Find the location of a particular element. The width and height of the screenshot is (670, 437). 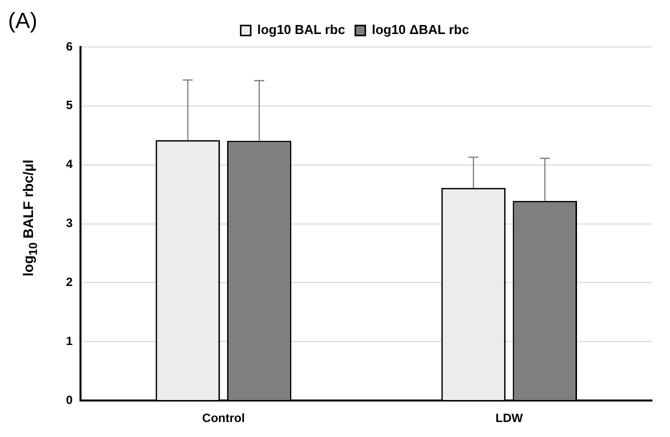

y-tick-label: 3 is located at coordinates (69, 223).